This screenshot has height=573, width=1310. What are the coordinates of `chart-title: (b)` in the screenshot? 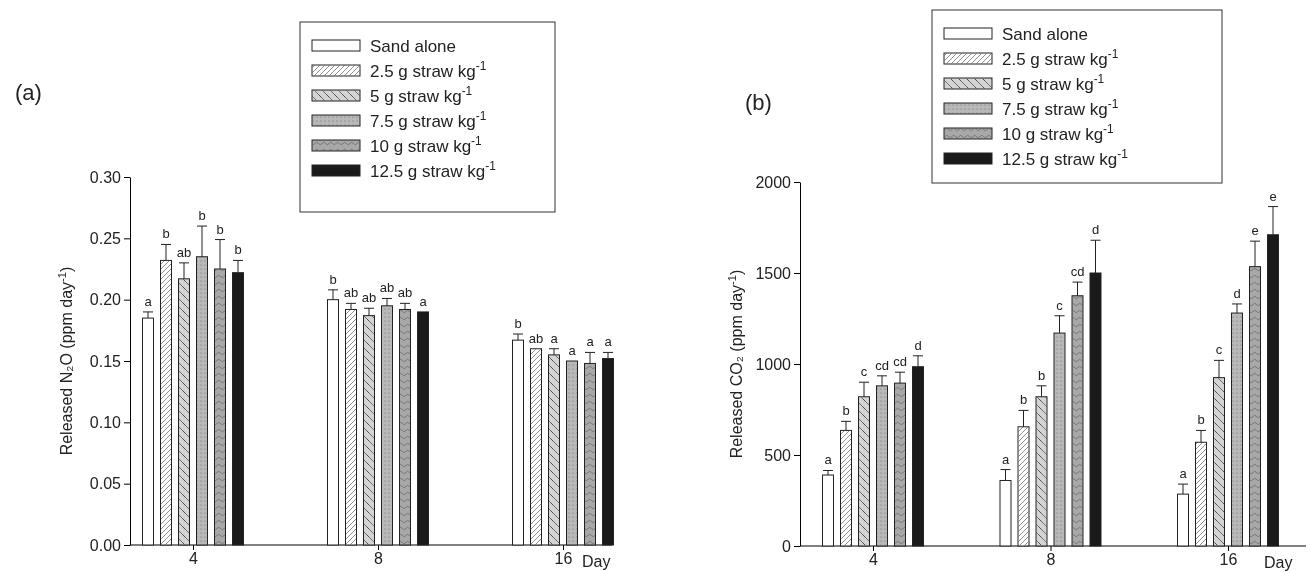 It's located at (758, 102).